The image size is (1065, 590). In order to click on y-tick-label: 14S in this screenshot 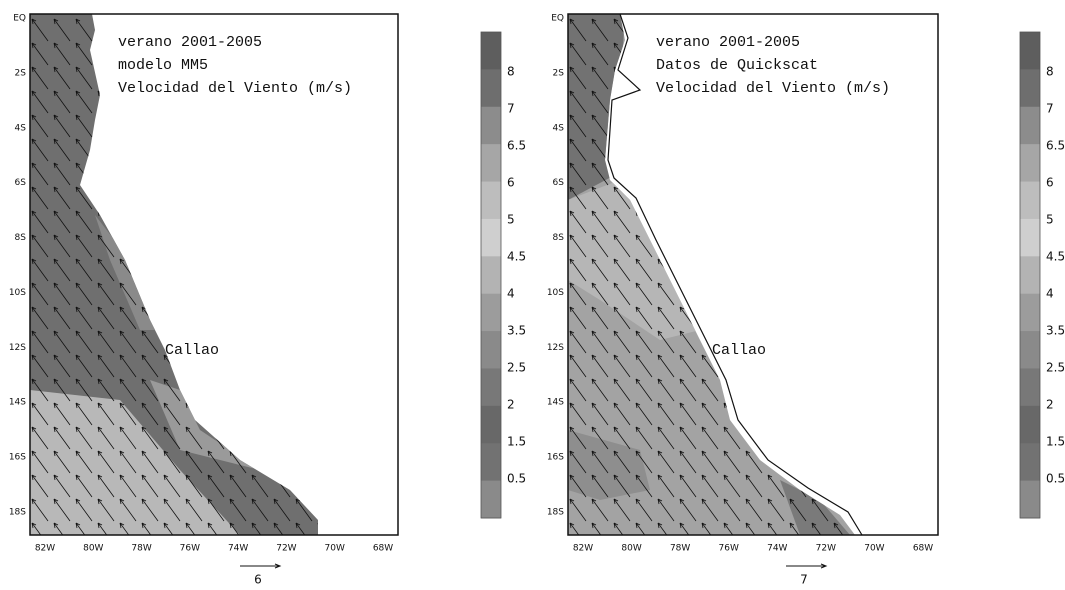, I will do `click(555, 403)`.